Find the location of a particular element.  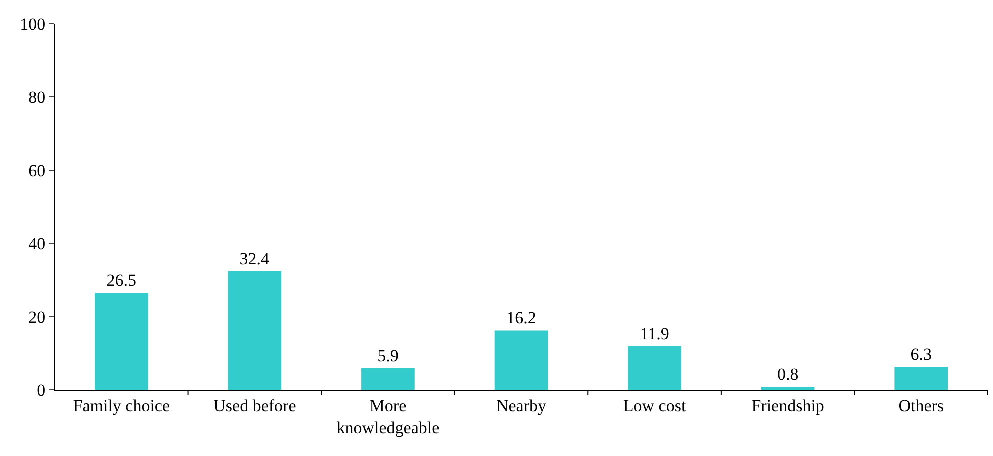

data-label: 5.9 is located at coordinates (388, 356).